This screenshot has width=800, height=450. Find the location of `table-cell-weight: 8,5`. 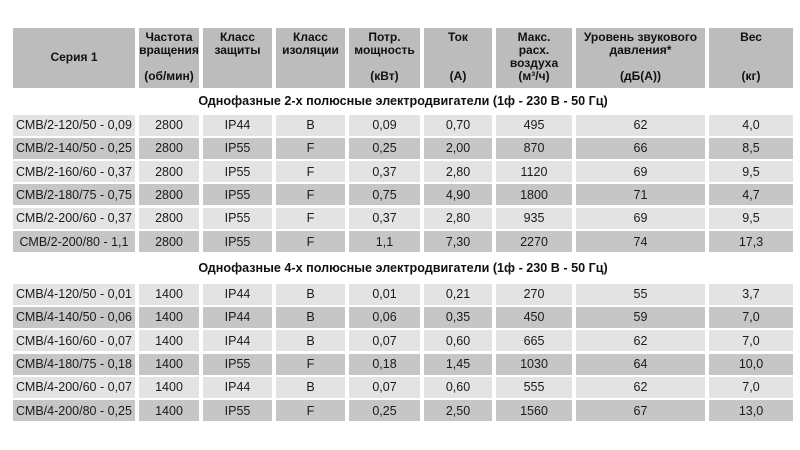

table-cell-weight: 8,5 is located at coordinates (751, 148).